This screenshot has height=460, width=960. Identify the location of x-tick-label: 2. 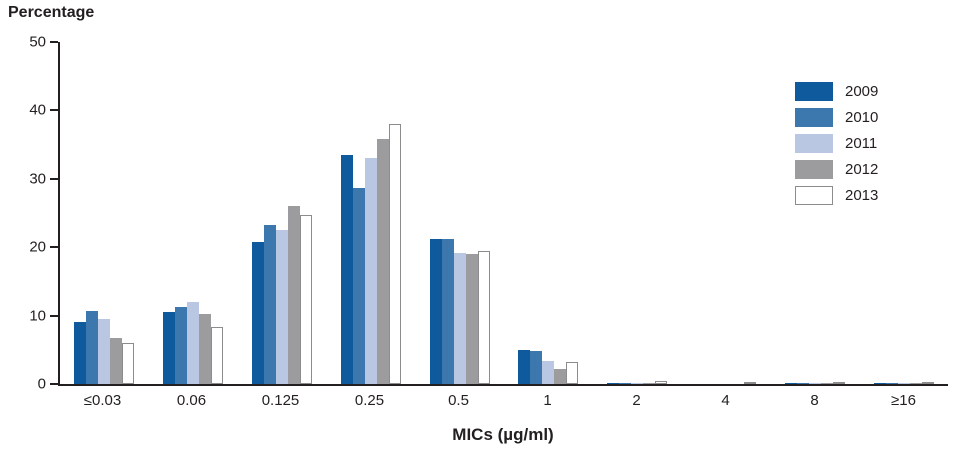
(636, 400).